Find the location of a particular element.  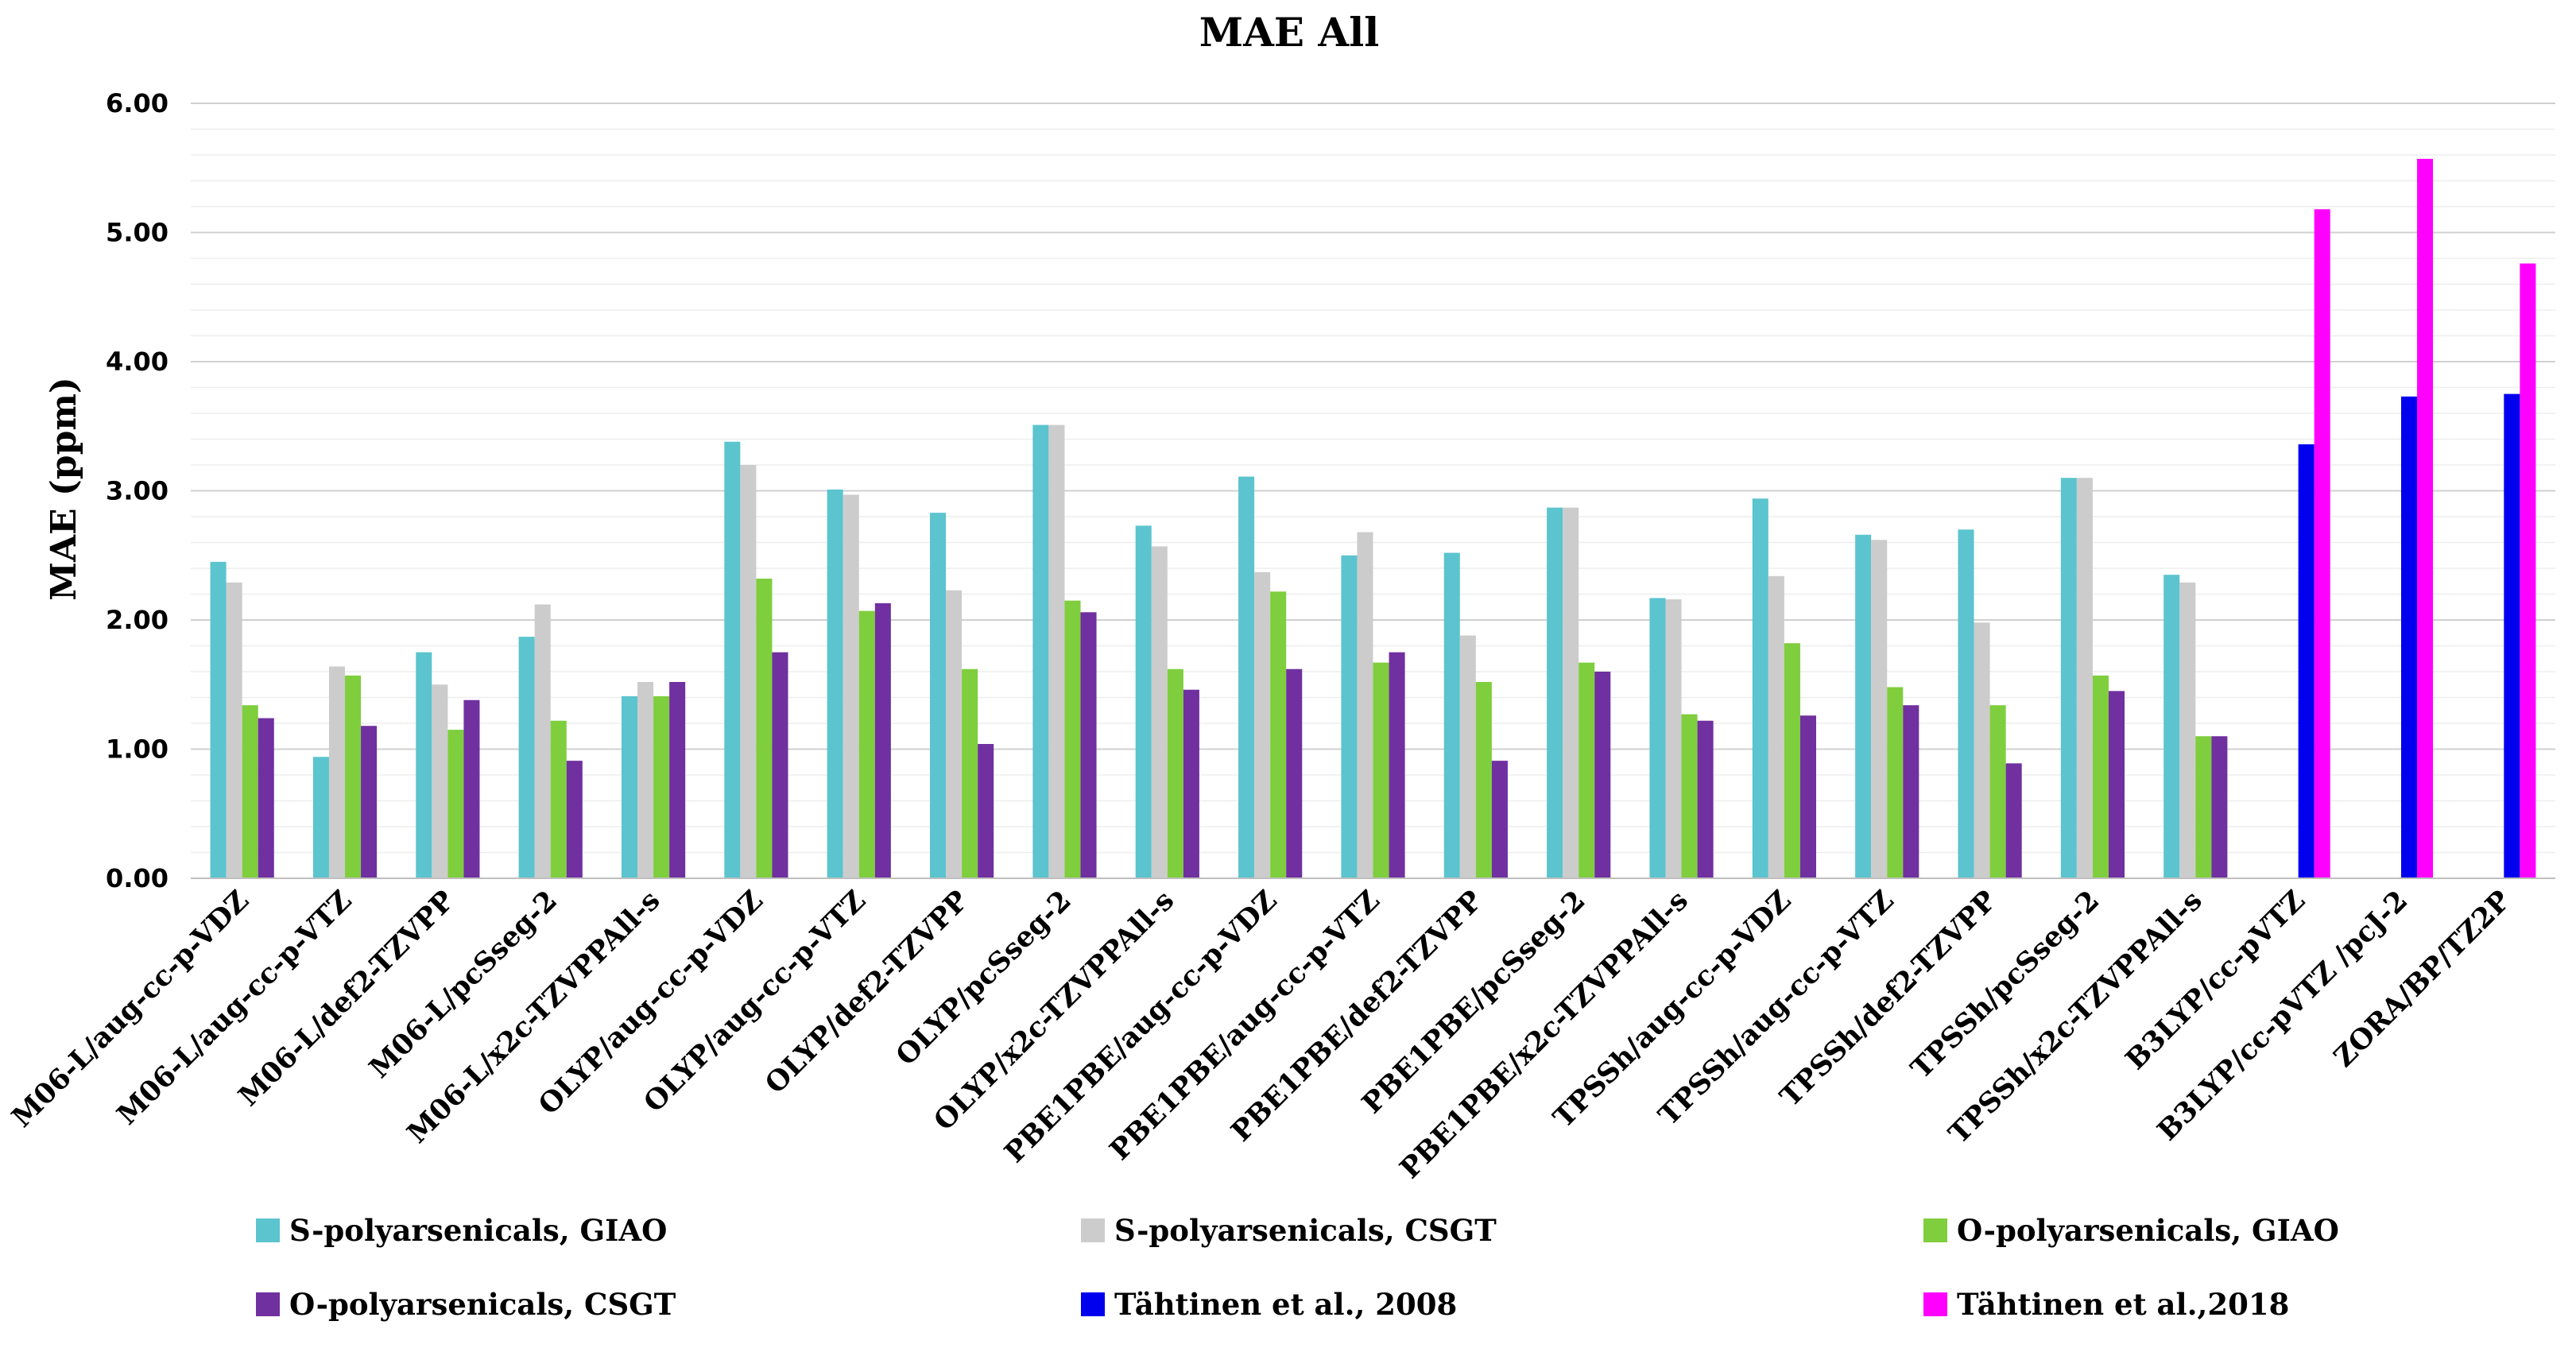

legend-label: O-polyarsenicals, CSGT is located at coordinates (482, 1304).